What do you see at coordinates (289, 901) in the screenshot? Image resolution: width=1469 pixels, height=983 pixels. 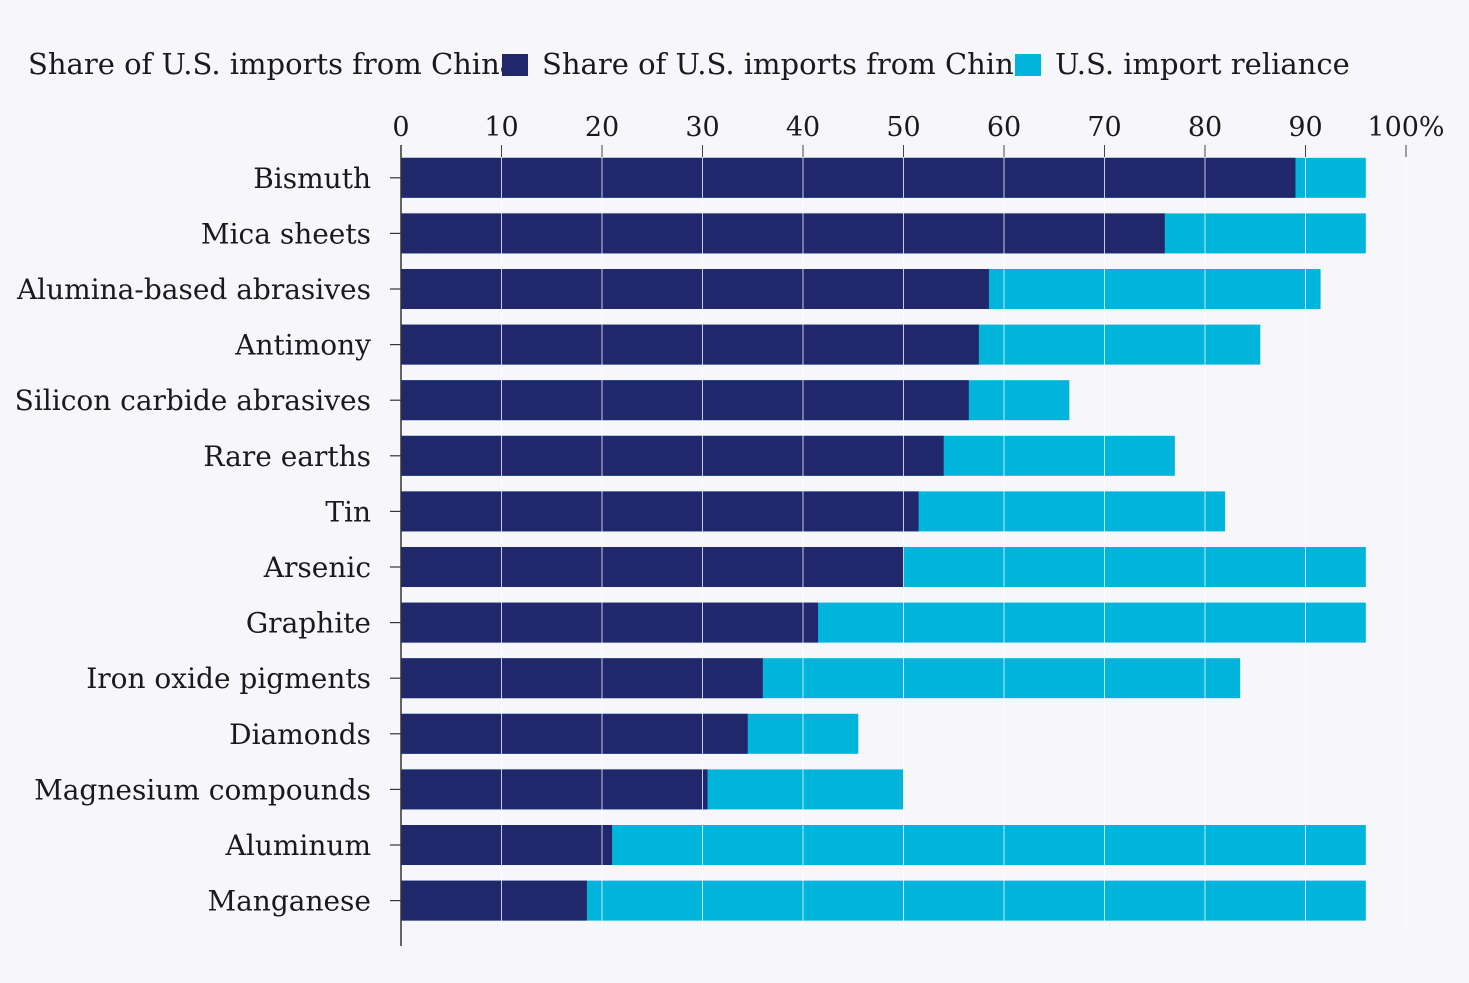 I see `category-label: Manganese` at bounding box center [289, 901].